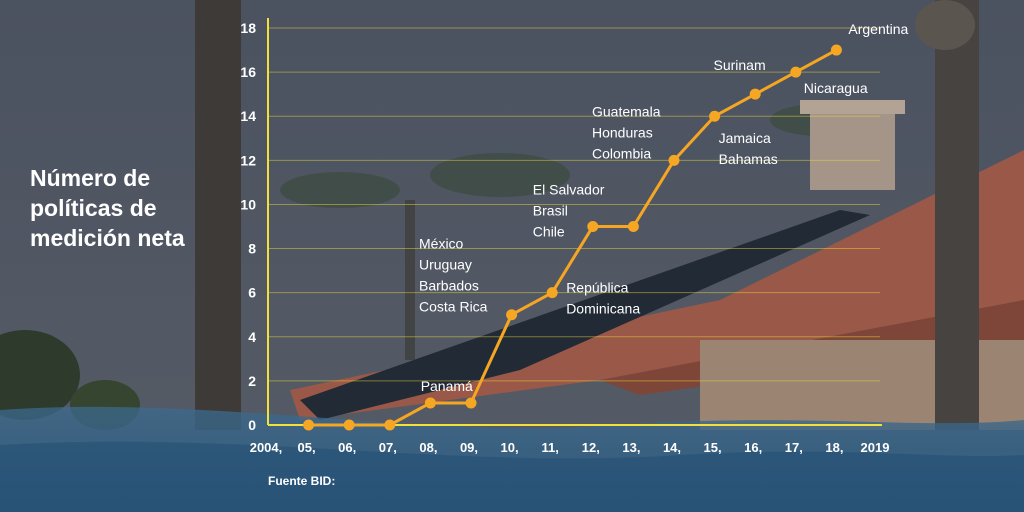  I want to click on country-annotation: Panamá, so click(447, 386).